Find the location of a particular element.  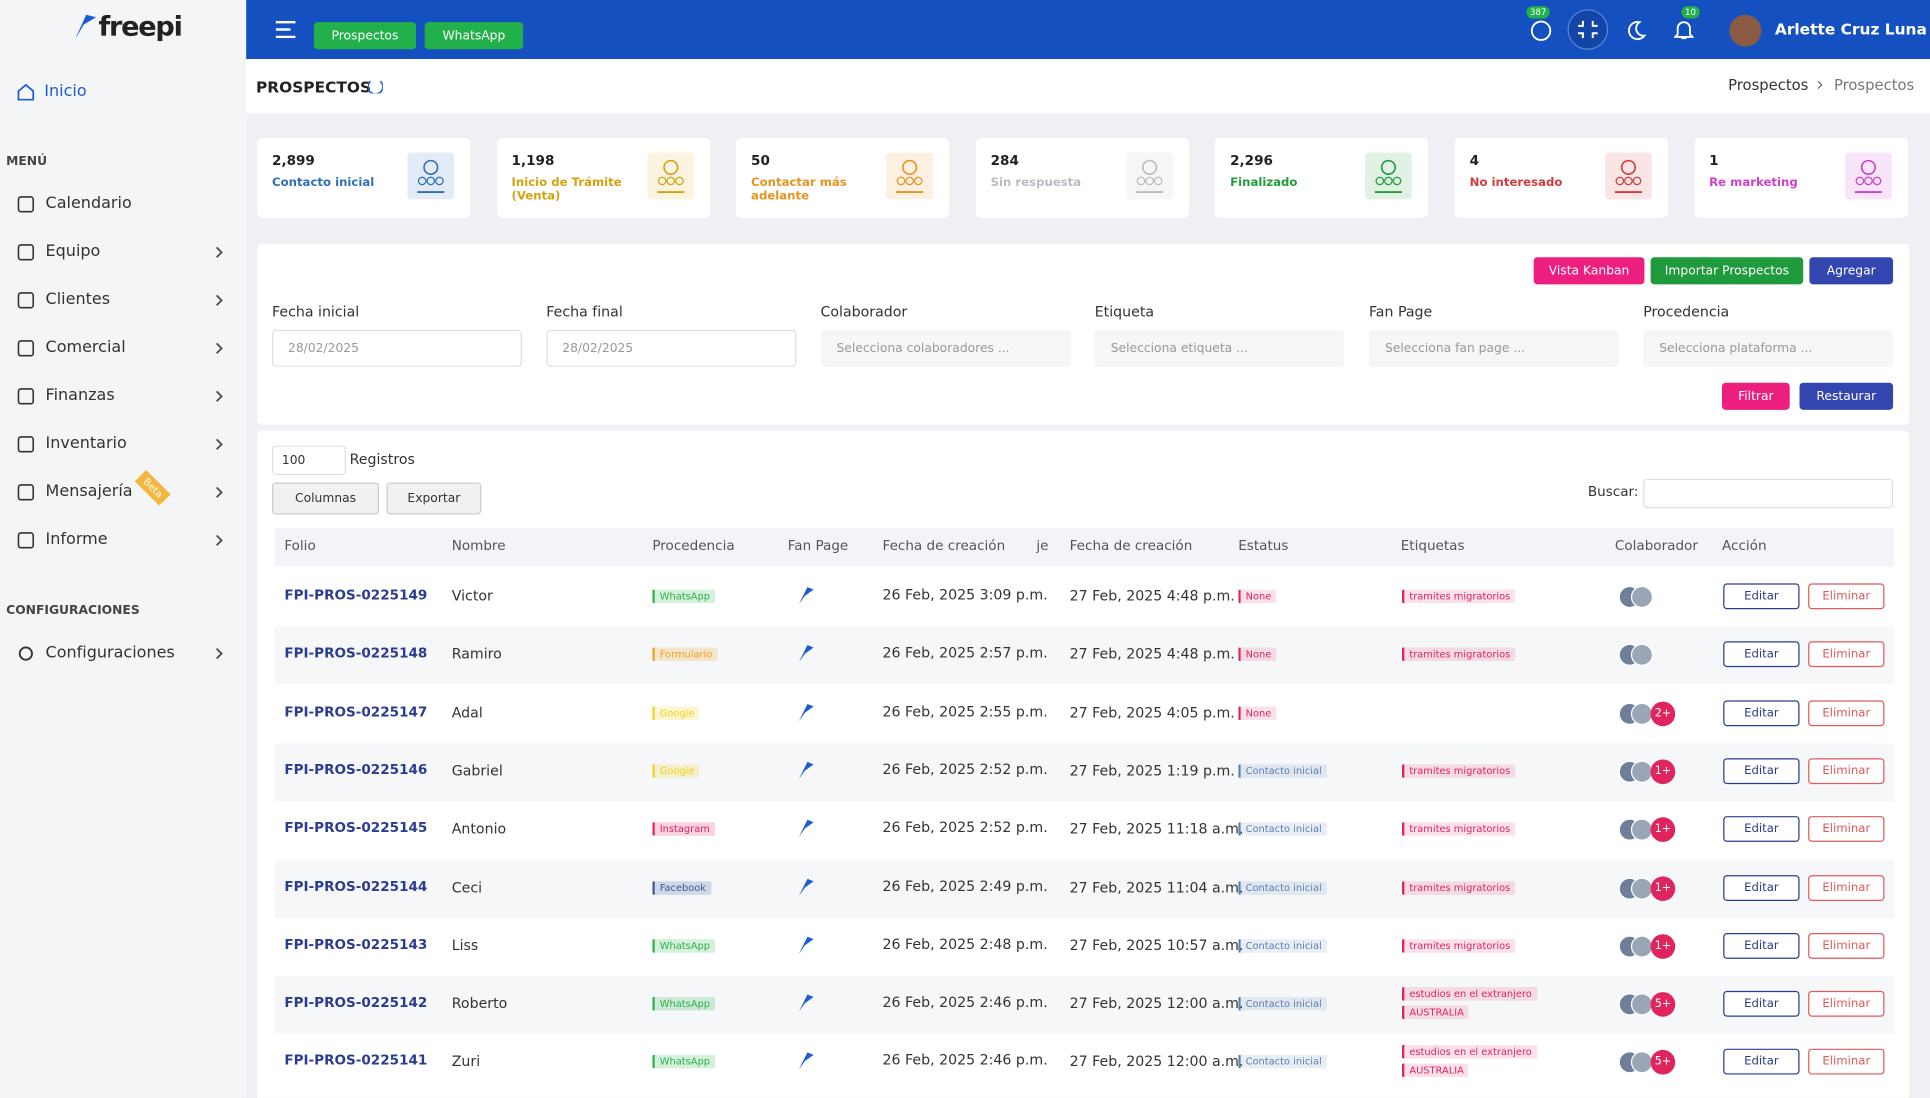

folio: FPI-PROS-0225146 is located at coordinates (356, 769).